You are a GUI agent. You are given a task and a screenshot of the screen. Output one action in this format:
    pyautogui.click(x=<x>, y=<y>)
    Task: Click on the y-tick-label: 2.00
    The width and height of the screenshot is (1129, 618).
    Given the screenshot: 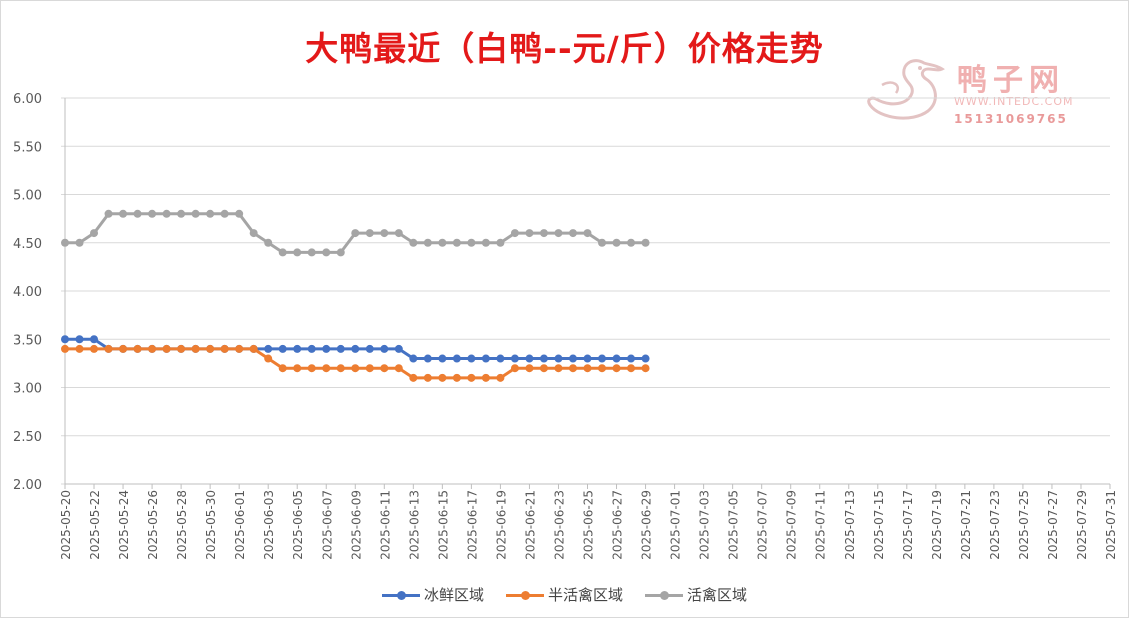 What is the action you would take?
    pyautogui.click(x=27, y=485)
    